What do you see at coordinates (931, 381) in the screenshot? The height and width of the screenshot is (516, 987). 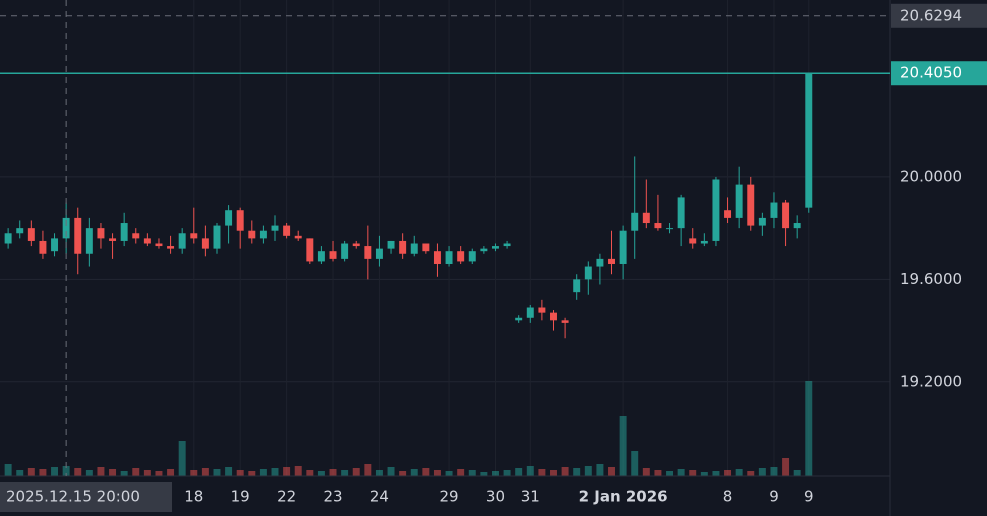 I see `y-tick-label: 19.2000` at bounding box center [931, 381].